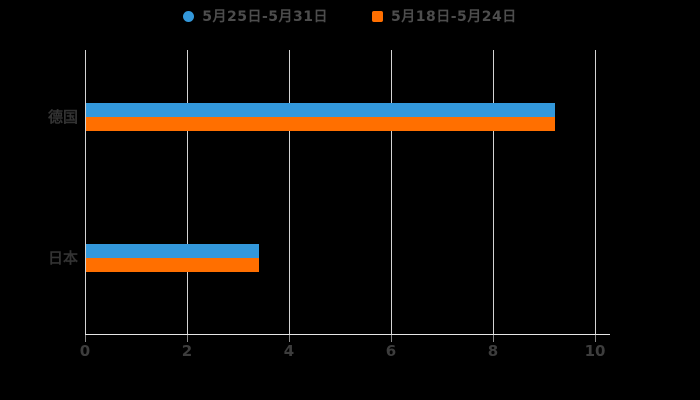  What do you see at coordinates (454, 17) in the screenshot?
I see `legend-label-week-previous: 5月18日-5月24日` at bounding box center [454, 17].